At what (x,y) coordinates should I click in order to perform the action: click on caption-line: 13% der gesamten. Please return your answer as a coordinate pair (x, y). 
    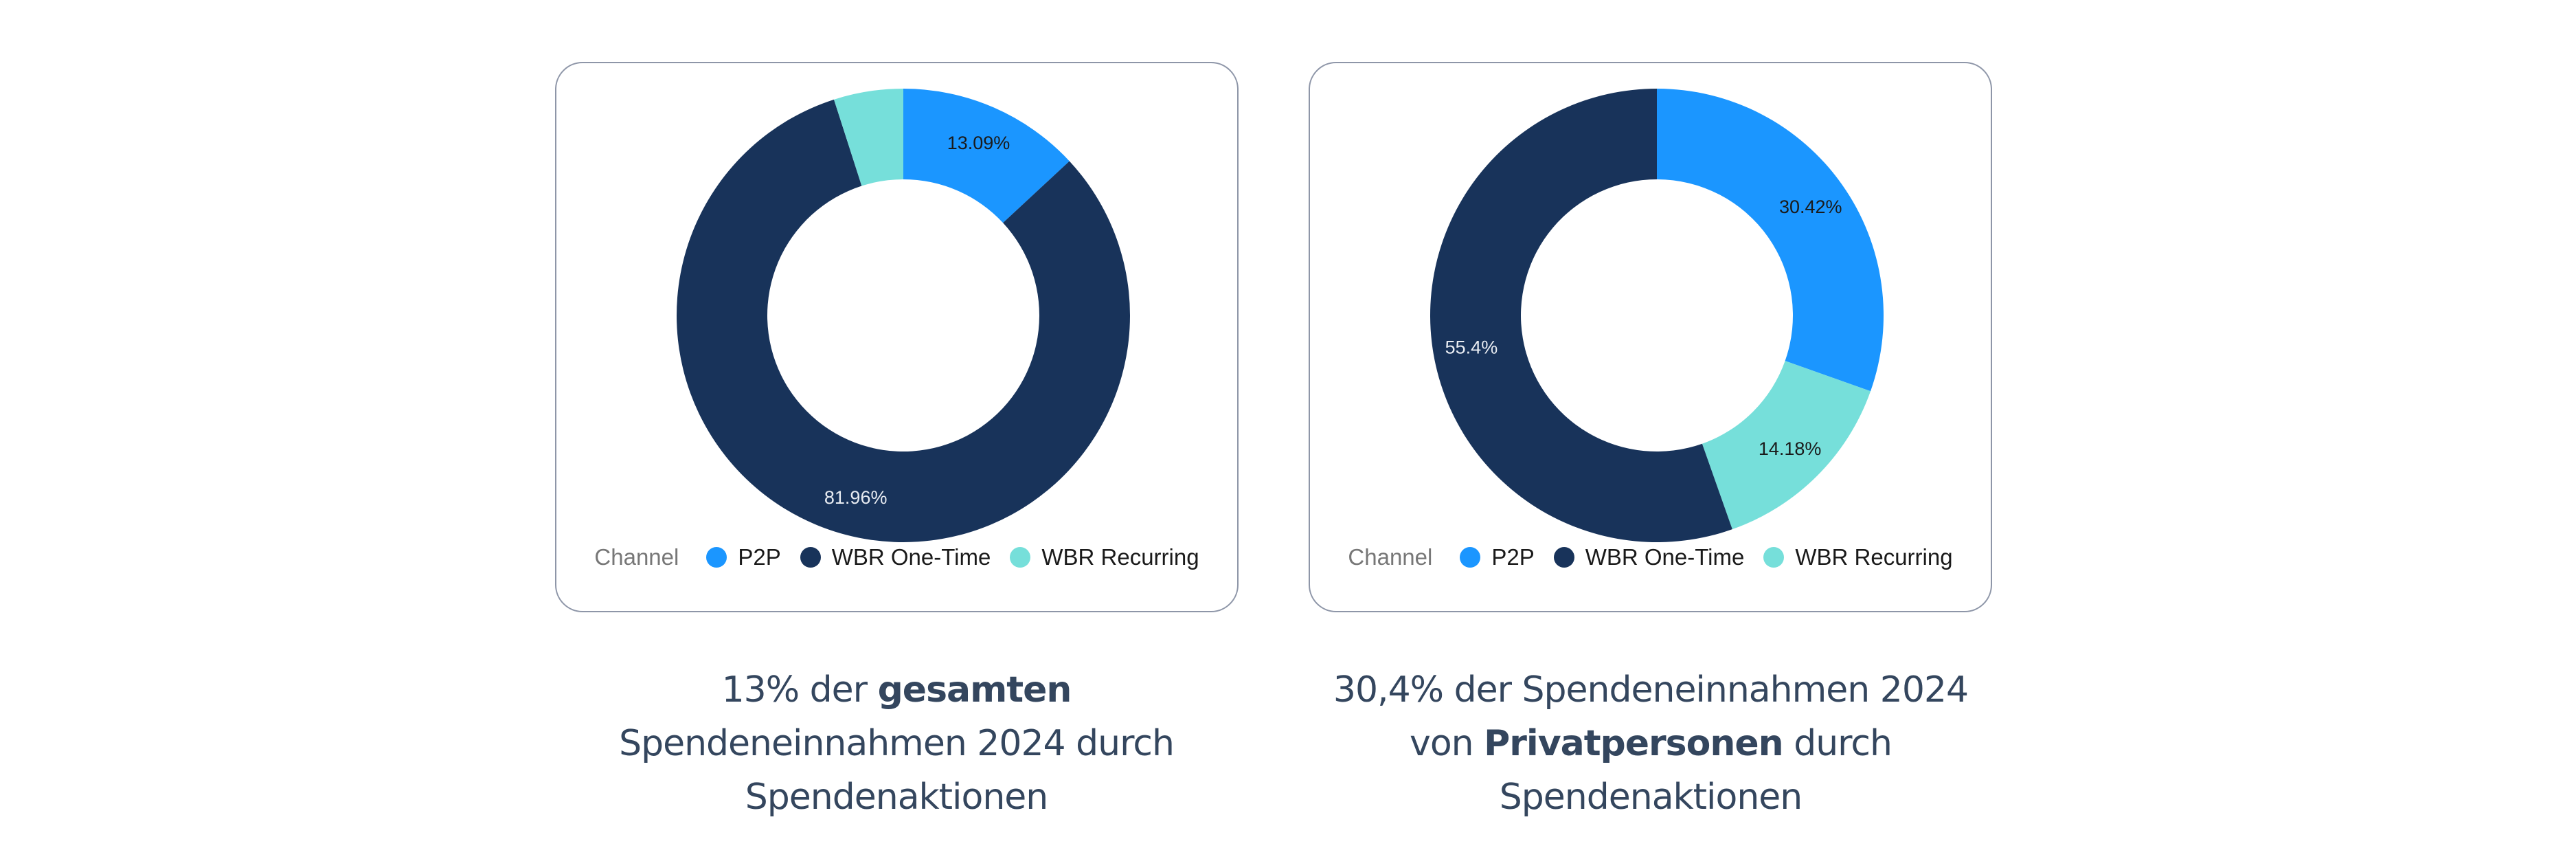
    Looking at the image, I should click on (896, 690).